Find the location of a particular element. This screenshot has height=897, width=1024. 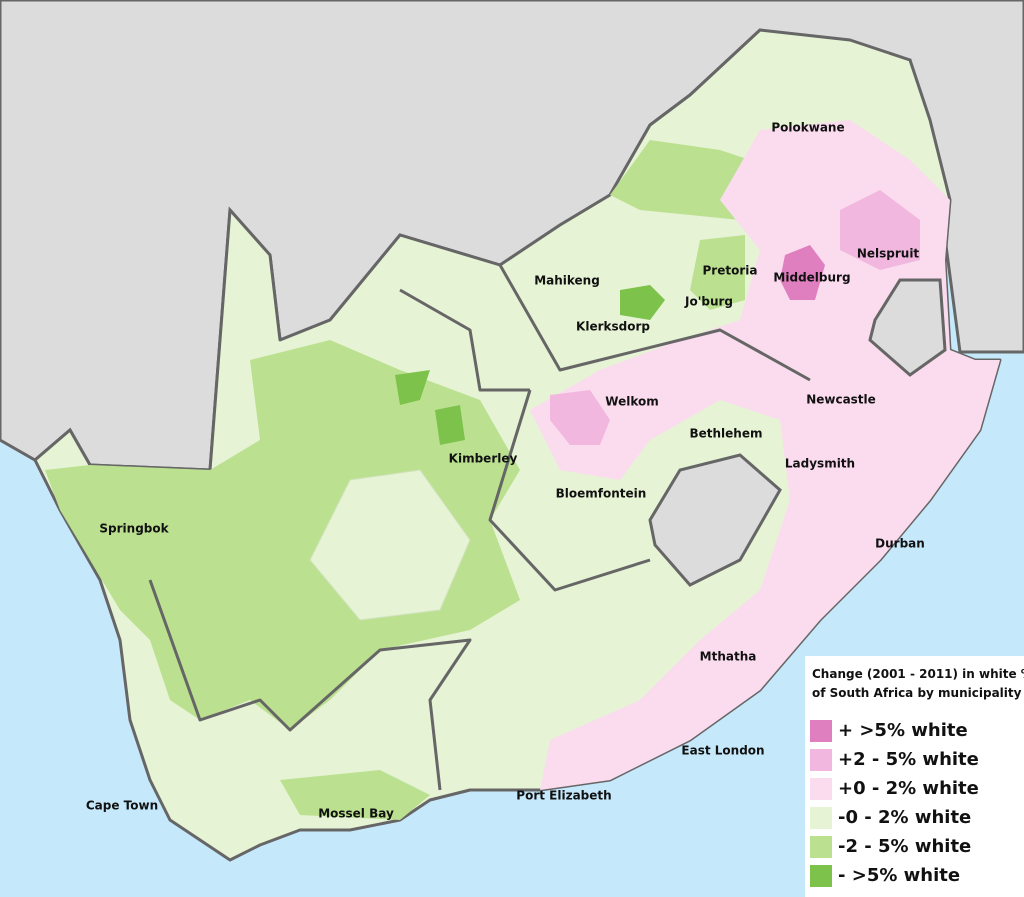

place-label: Kimberley is located at coordinates (483, 459).